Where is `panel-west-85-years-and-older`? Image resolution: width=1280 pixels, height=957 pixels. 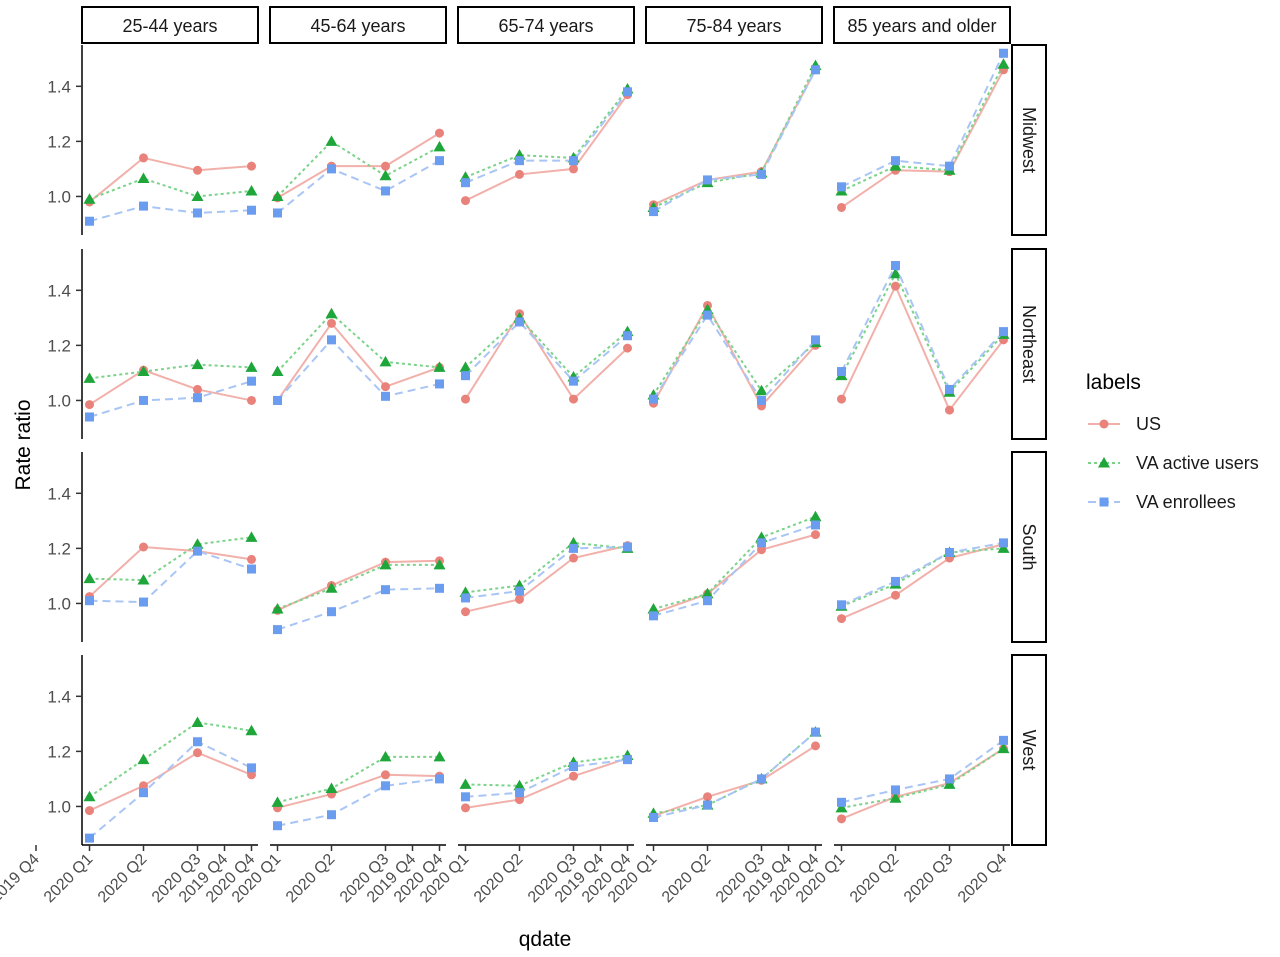 panel-west-85-years-and-older is located at coordinates (922, 779).